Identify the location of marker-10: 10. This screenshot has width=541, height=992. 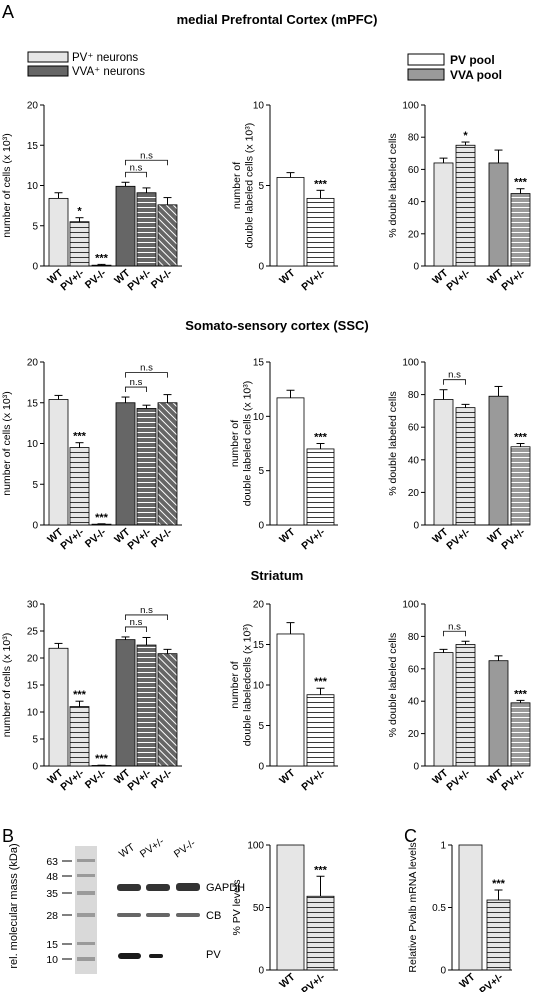
(52, 960).